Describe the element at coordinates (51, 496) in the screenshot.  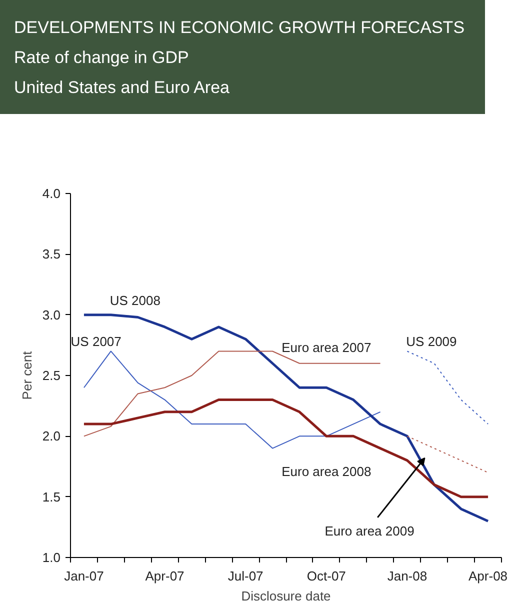
I see `y-tick-label: 1.5` at that location.